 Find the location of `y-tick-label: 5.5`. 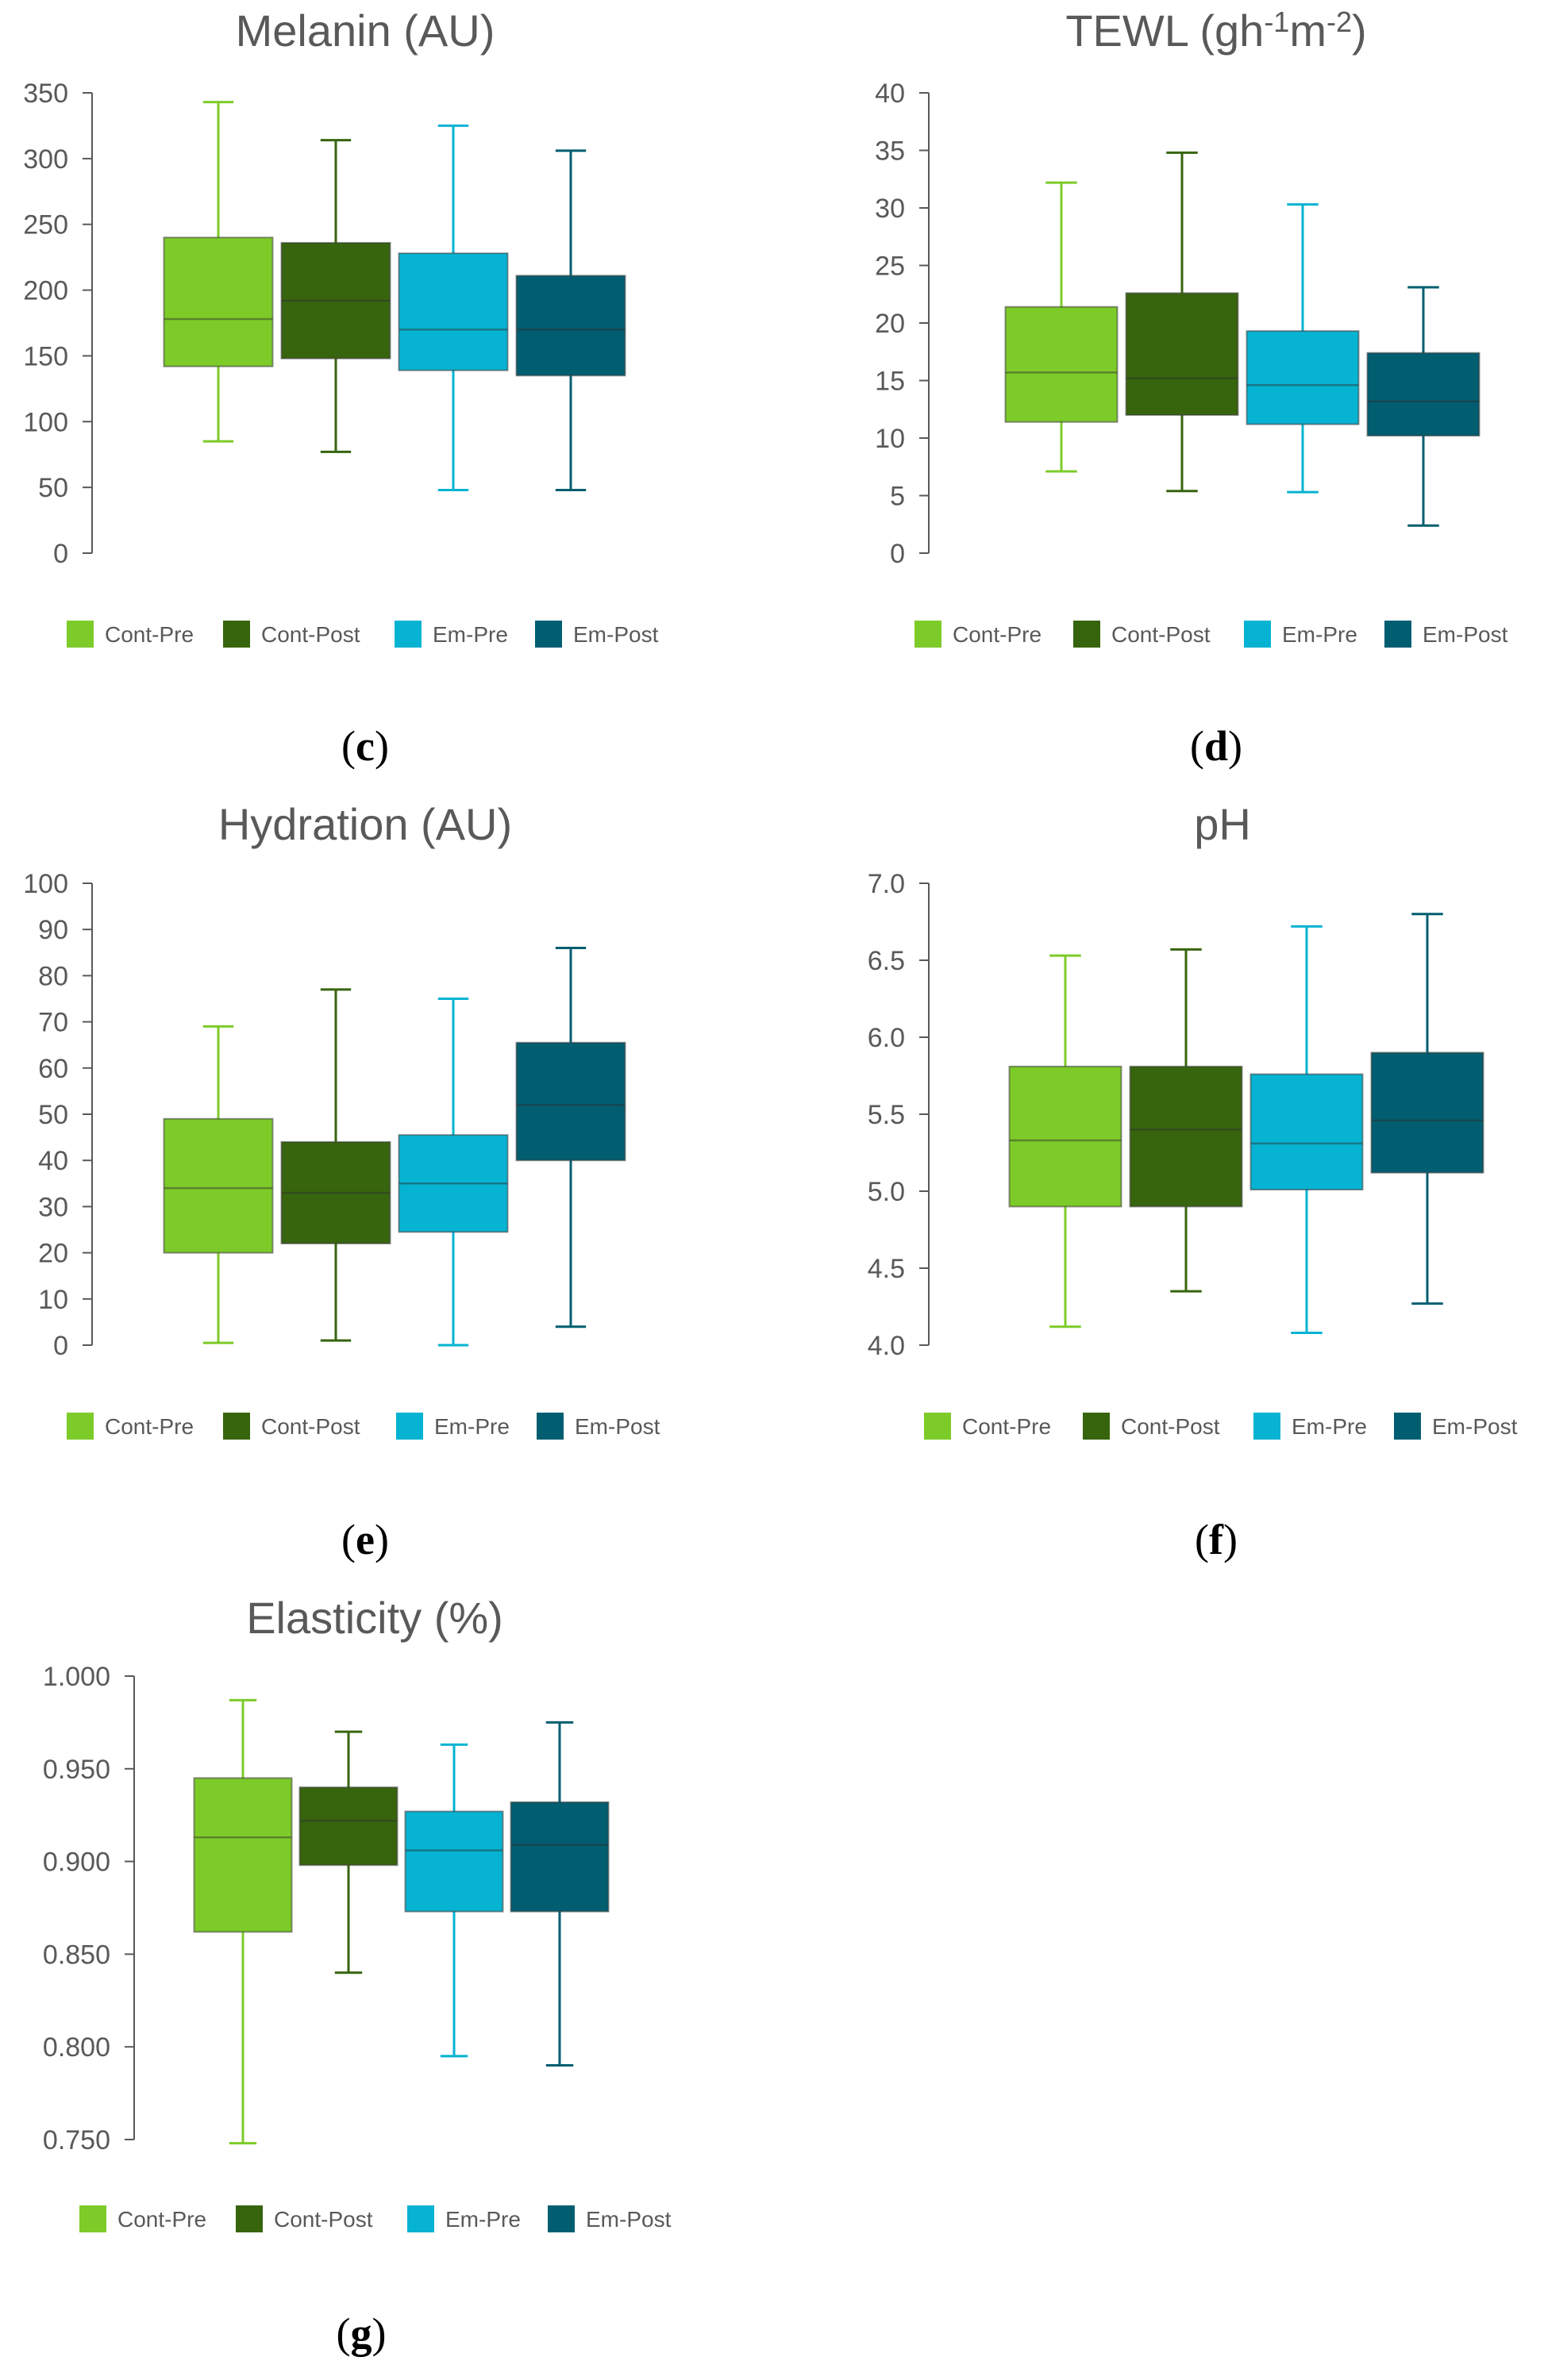

y-tick-label: 5.5 is located at coordinates (886, 1115).